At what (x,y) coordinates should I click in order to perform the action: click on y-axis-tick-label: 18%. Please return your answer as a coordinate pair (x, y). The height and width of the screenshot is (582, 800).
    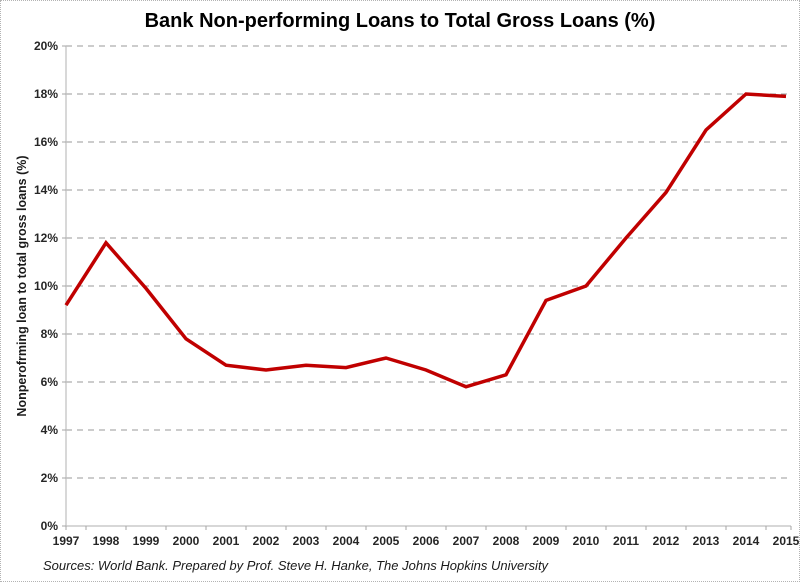
    Looking at the image, I should click on (46, 94).